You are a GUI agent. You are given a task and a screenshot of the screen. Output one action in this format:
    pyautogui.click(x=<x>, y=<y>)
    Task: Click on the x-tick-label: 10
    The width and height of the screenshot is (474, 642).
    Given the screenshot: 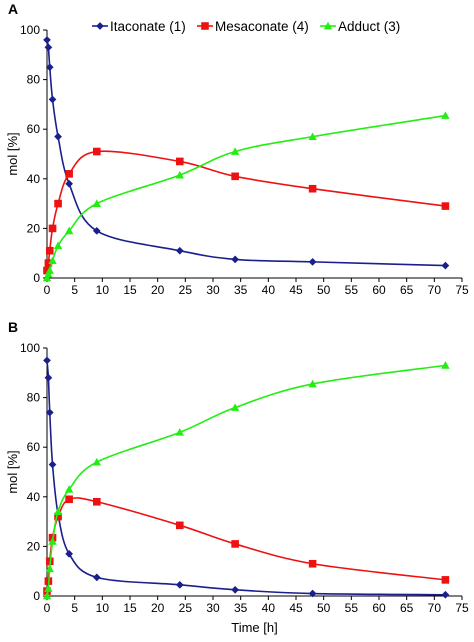 What is the action you would take?
    pyautogui.click(x=103, y=290)
    